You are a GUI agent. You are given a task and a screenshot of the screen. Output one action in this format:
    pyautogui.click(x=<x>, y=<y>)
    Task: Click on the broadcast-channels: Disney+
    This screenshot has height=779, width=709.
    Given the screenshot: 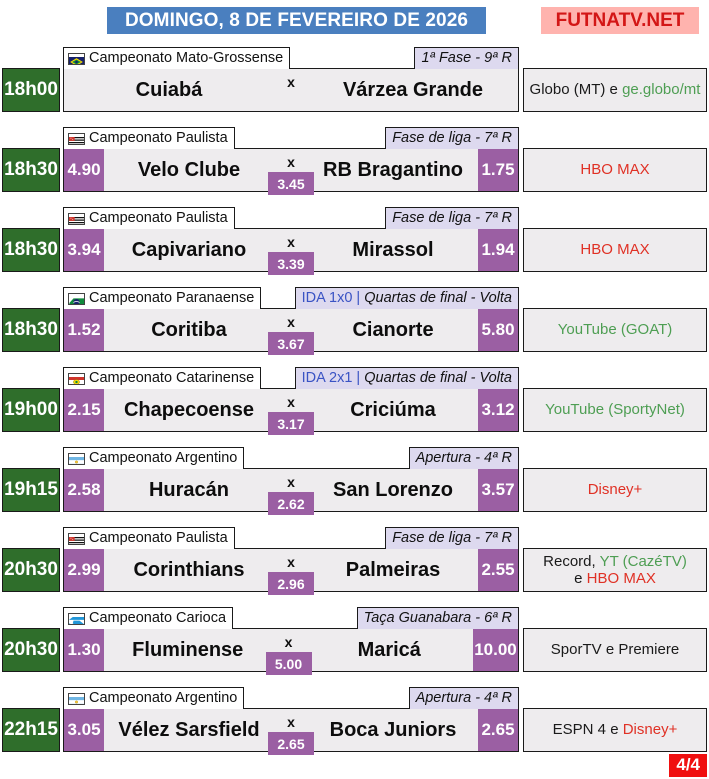 What is the action you would take?
    pyautogui.click(x=615, y=490)
    